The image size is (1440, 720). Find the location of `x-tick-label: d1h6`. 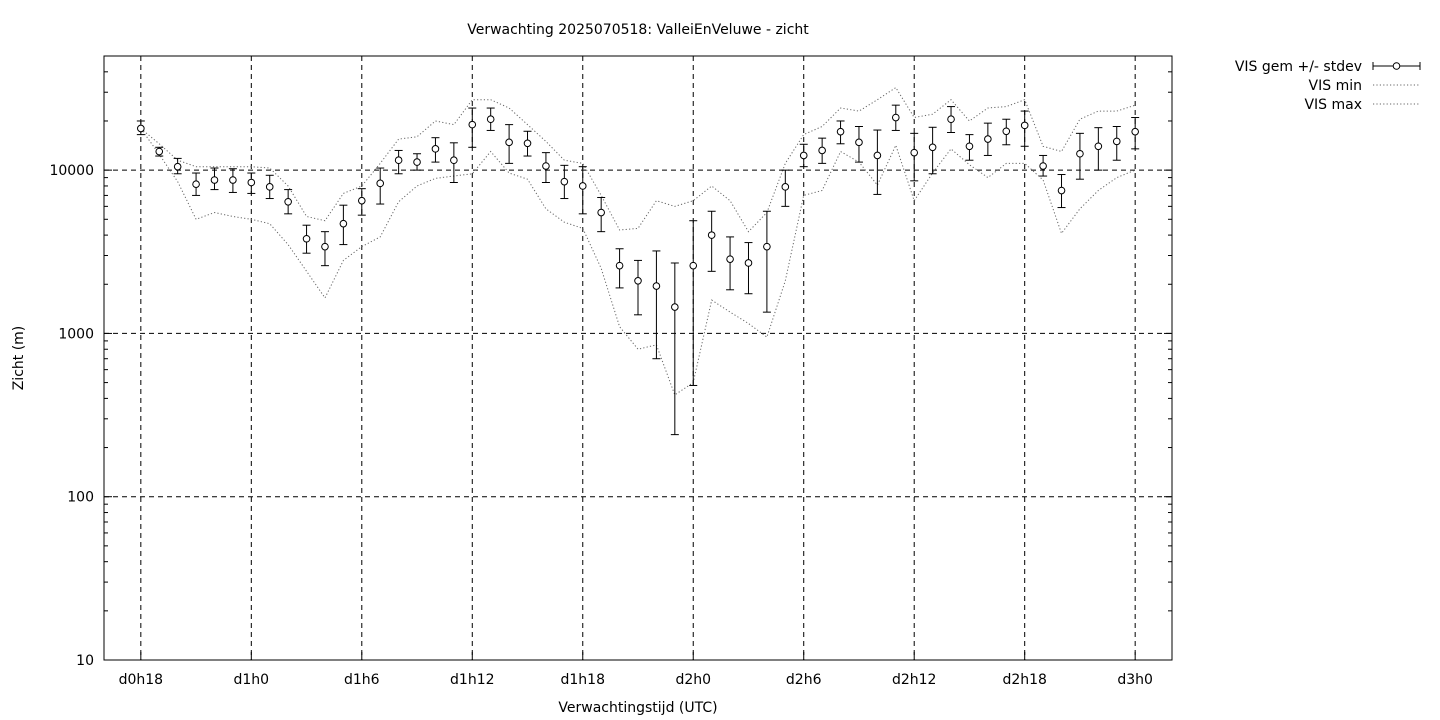

x-tick-label: d1h6 is located at coordinates (362, 680).